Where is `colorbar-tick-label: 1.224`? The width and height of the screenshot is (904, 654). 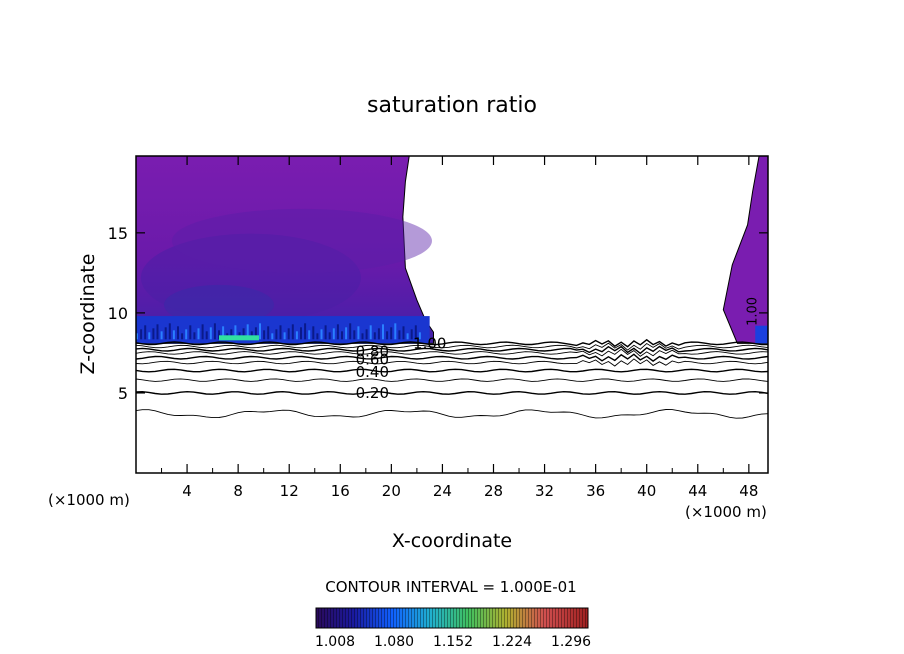
colorbar-tick-label: 1.224 is located at coordinates (512, 642).